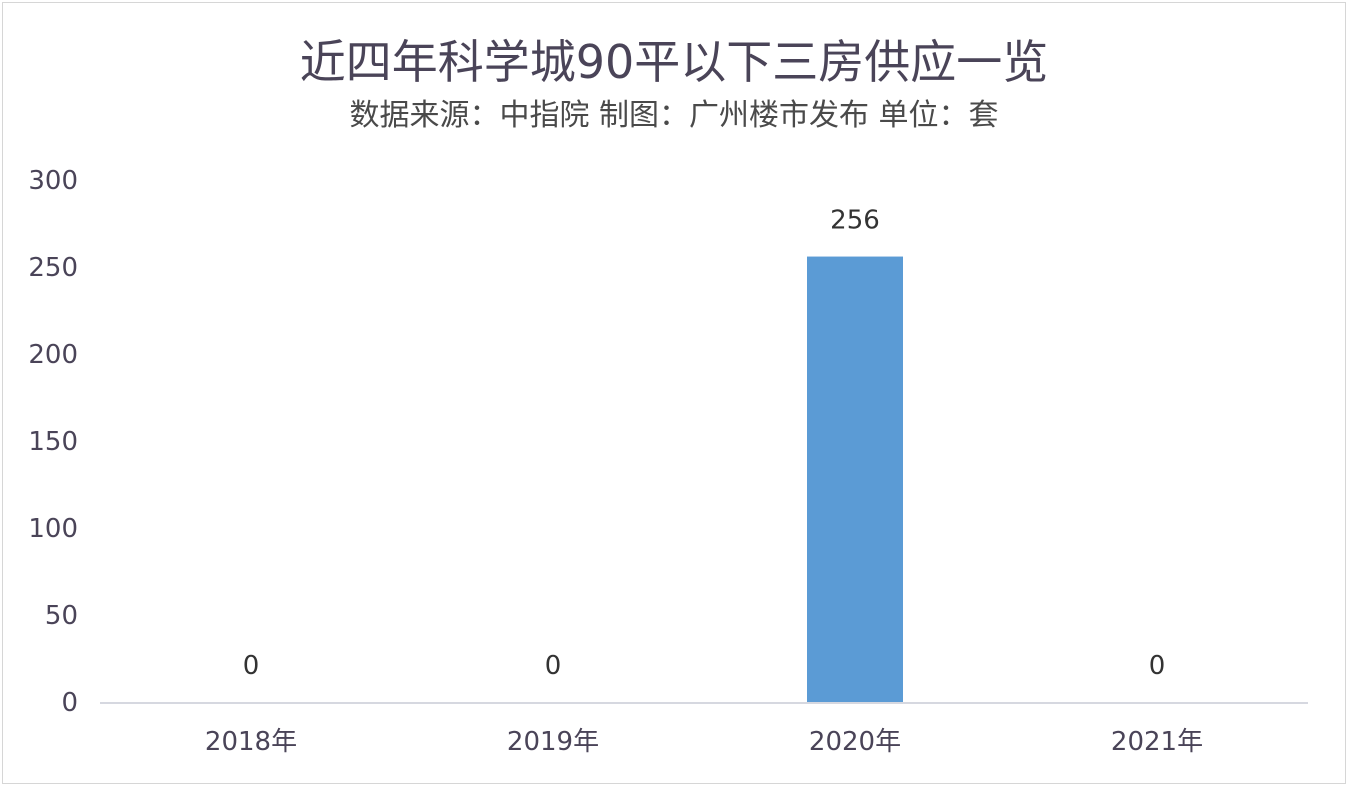 The image size is (1348, 786). Describe the element at coordinates (53, 442) in the screenshot. I see `y-tick-label: 150` at that location.